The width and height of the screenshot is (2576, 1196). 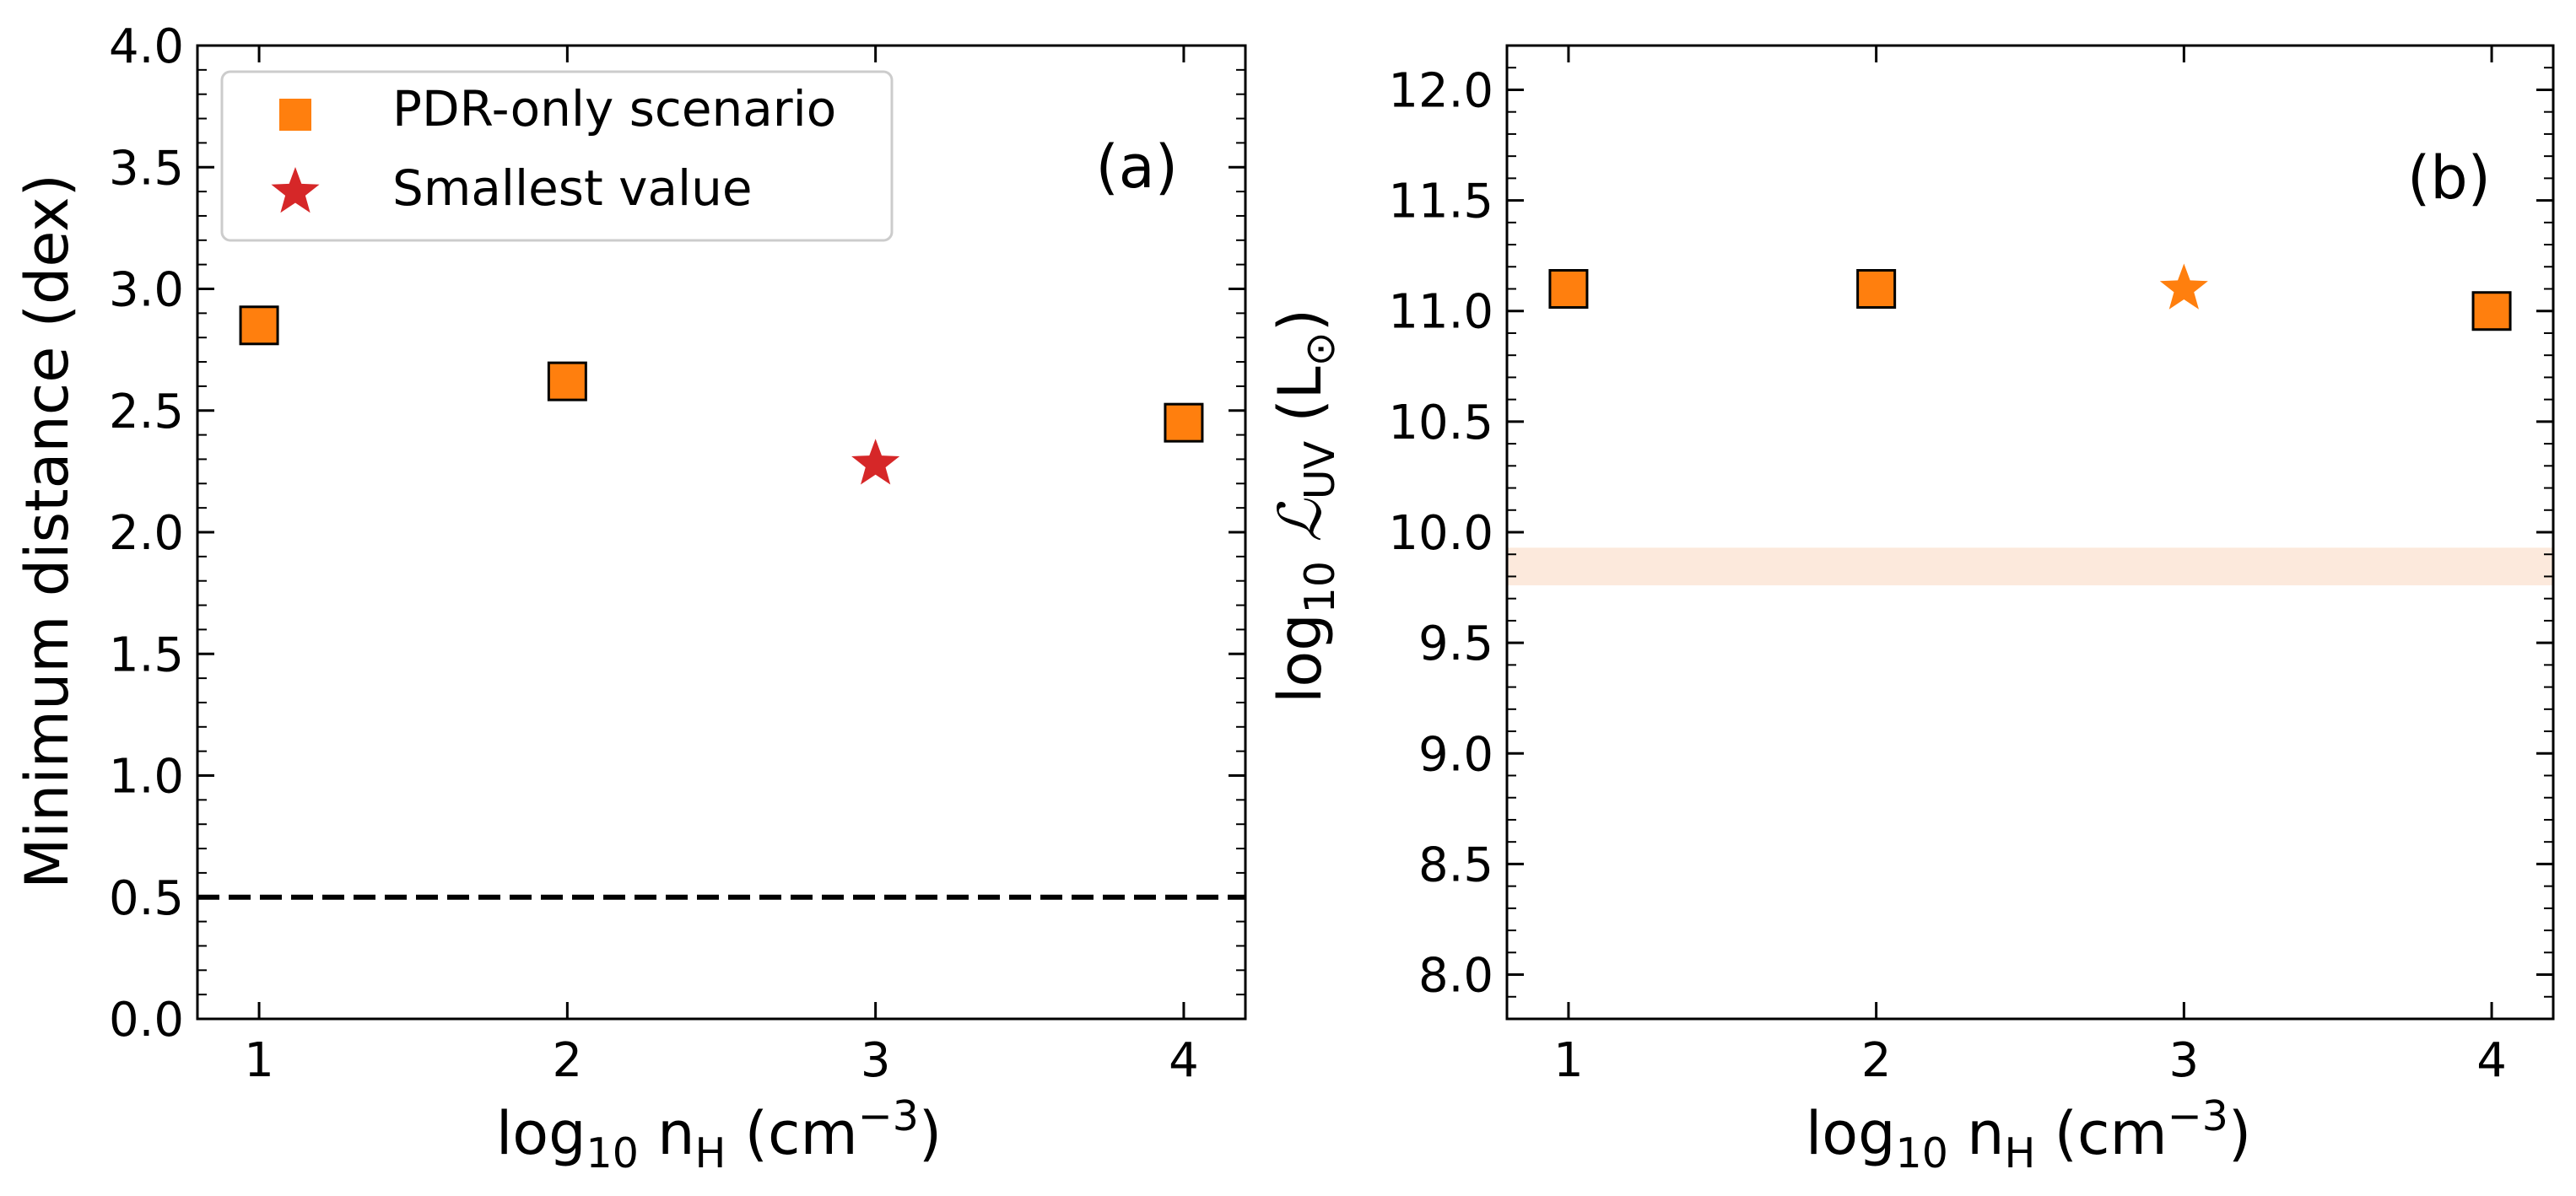 I want to click on legend-box, so click(x=557, y=156).